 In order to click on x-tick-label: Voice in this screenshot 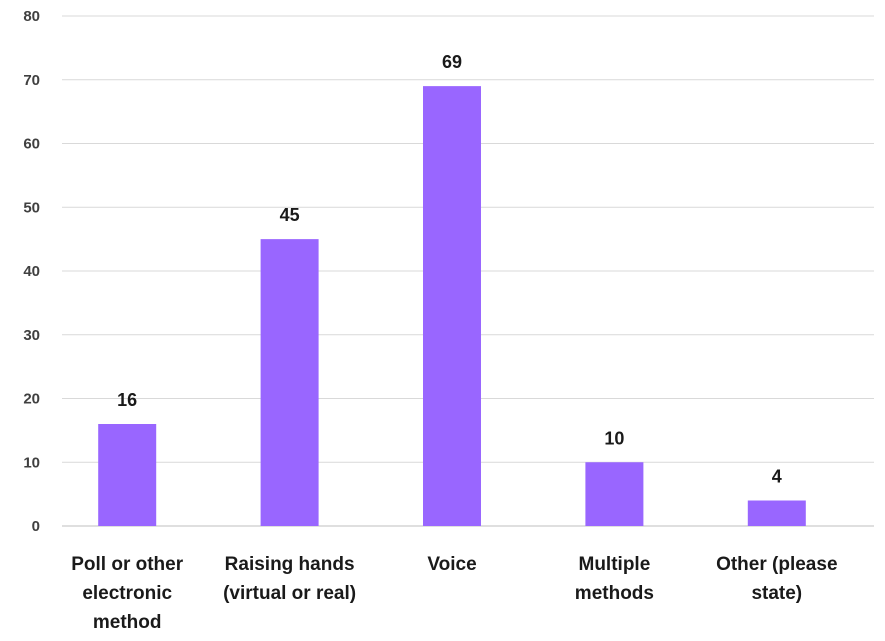, I will do `click(451, 564)`.